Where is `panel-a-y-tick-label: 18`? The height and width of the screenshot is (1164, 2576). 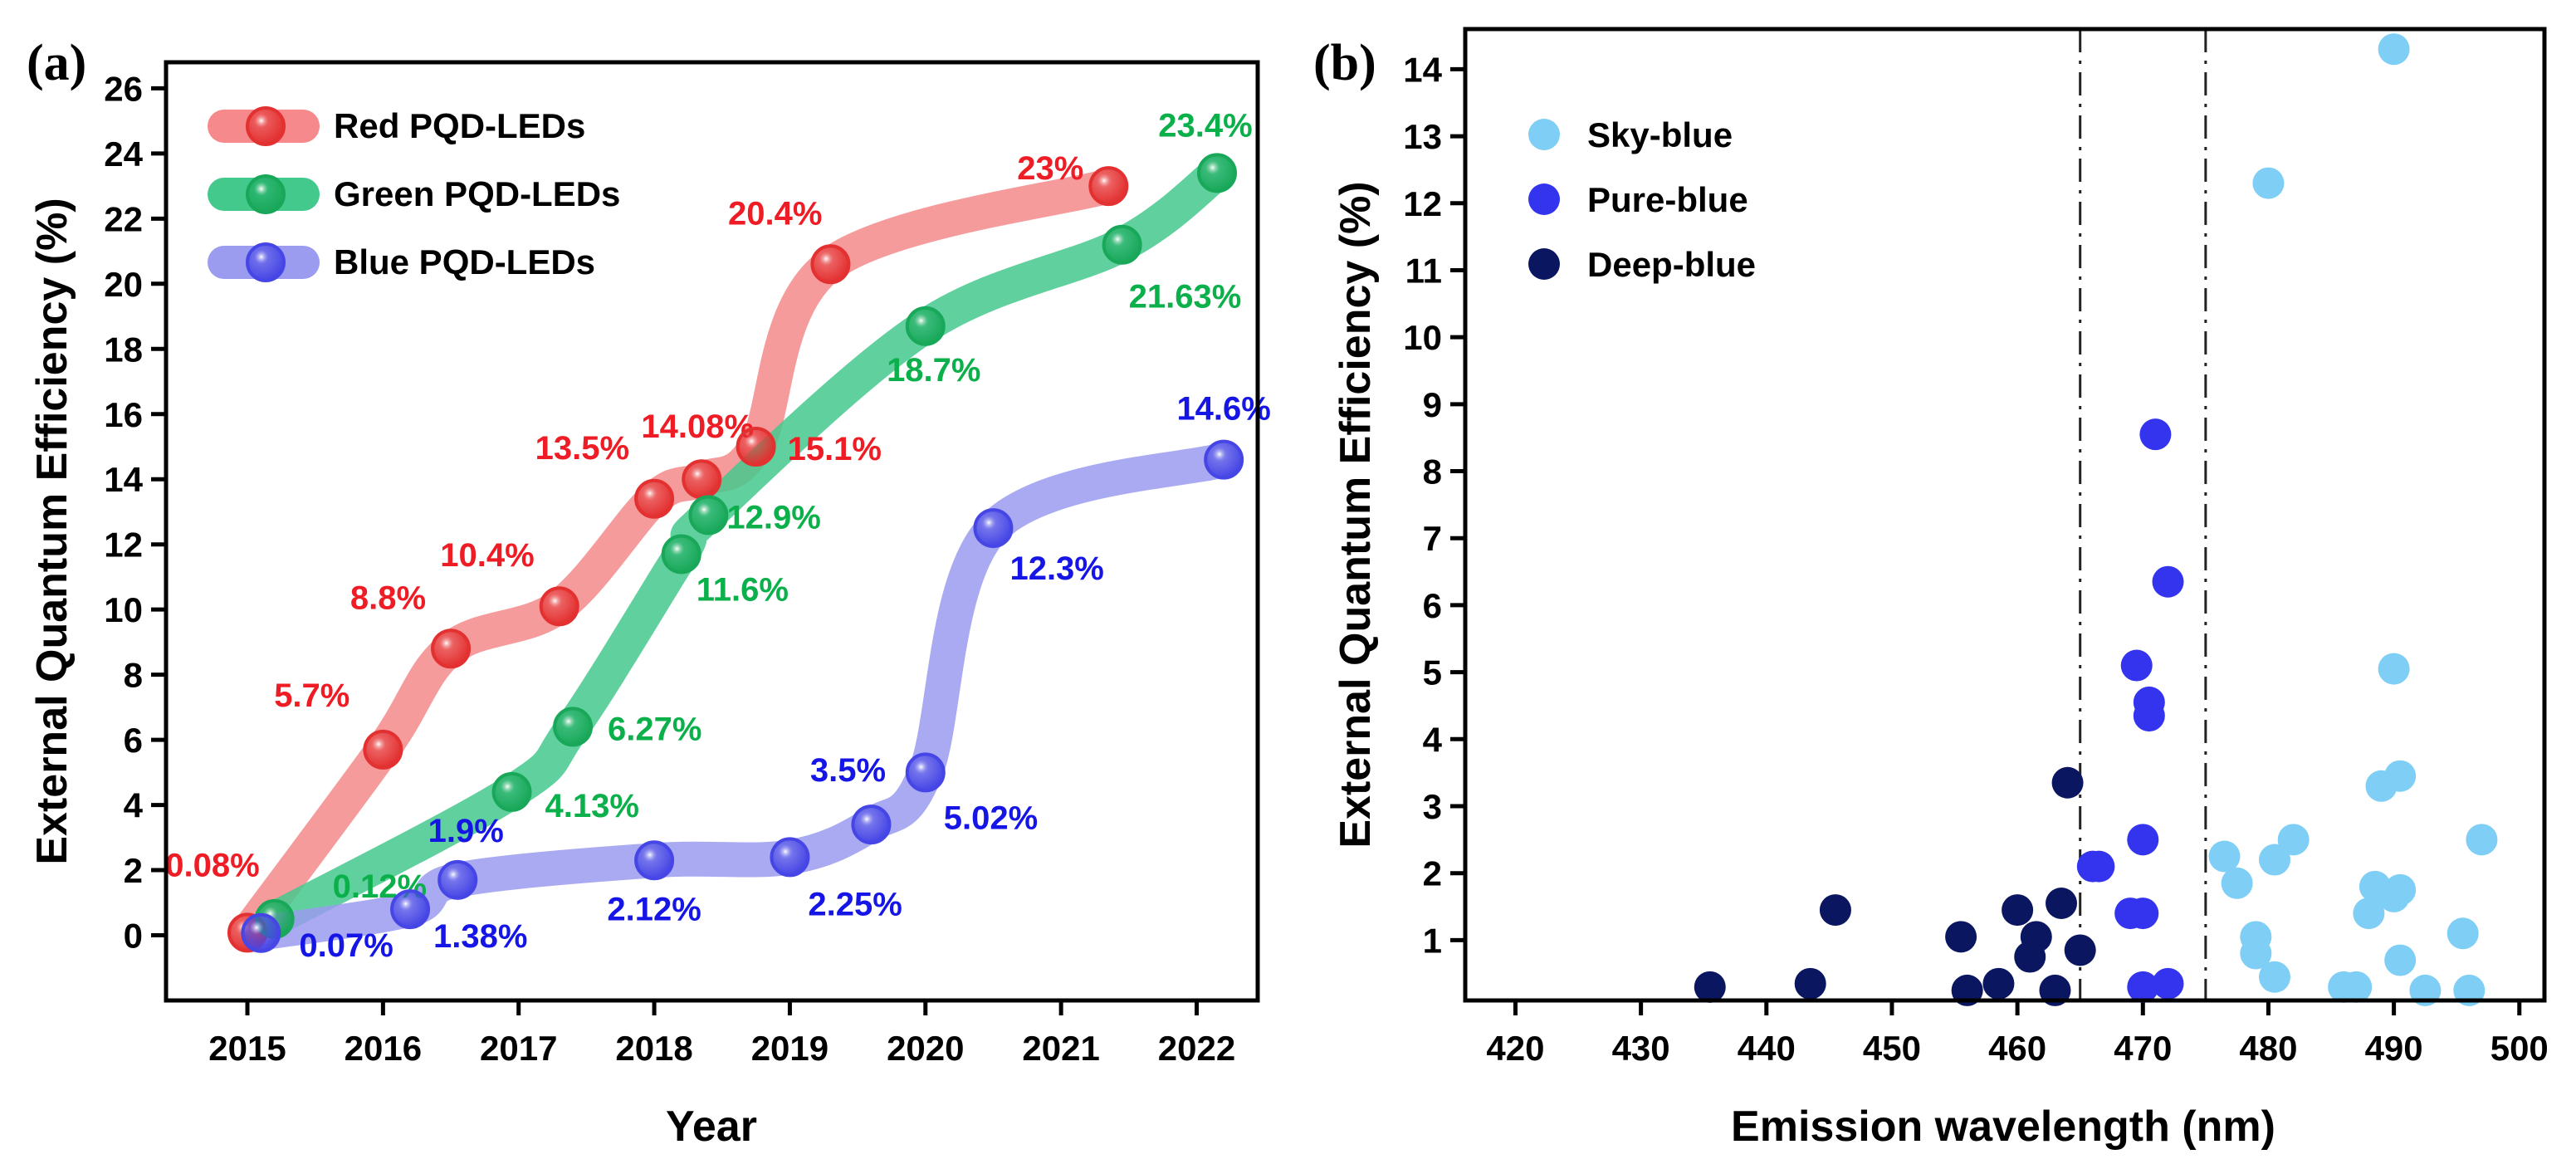 panel-a-y-tick-label: 18 is located at coordinates (123, 349).